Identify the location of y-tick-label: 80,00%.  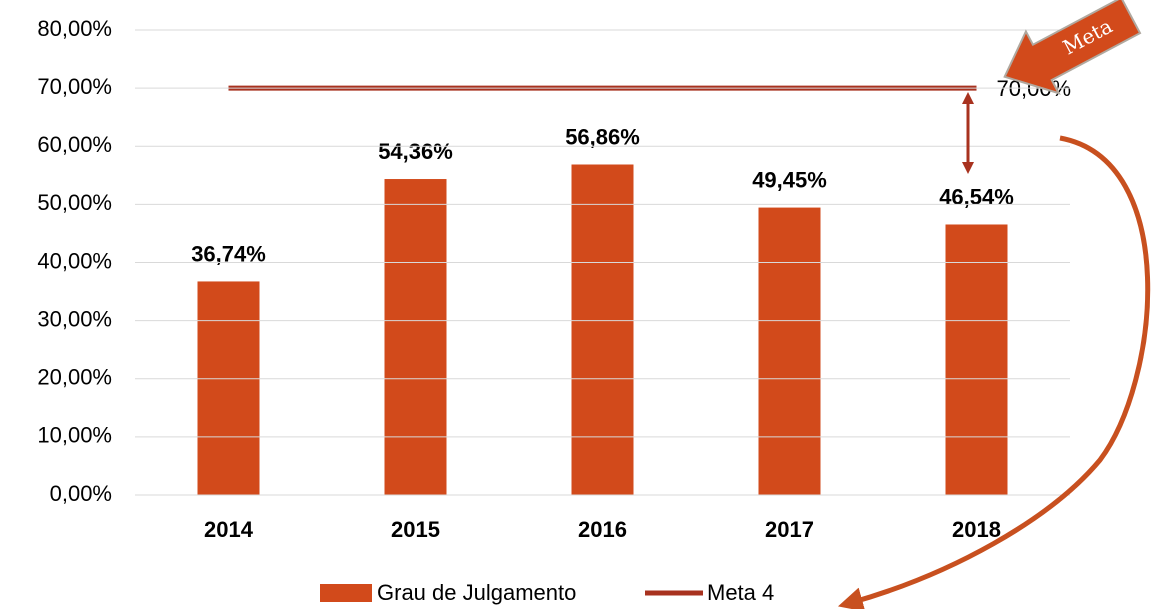
(74, 28).